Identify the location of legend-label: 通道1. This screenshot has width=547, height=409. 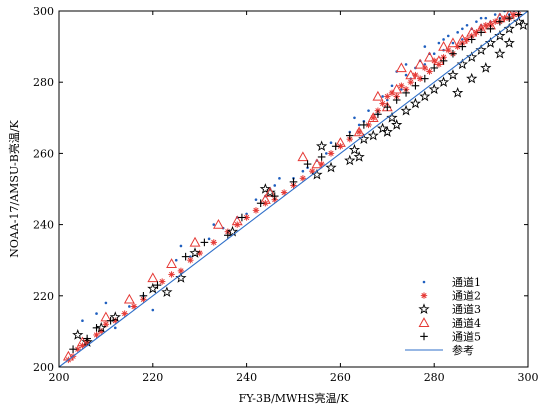
(466, 282).